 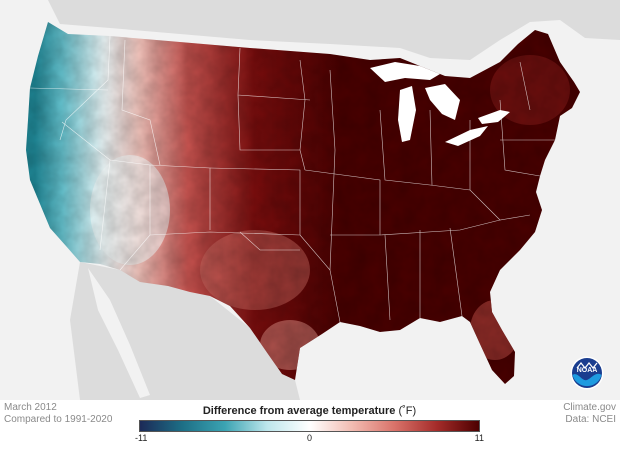 What do you see at coordinates (587, 370) in the screenshot?
I see `noaa-logo-text: NOAA` at bounding box center [587, 370].